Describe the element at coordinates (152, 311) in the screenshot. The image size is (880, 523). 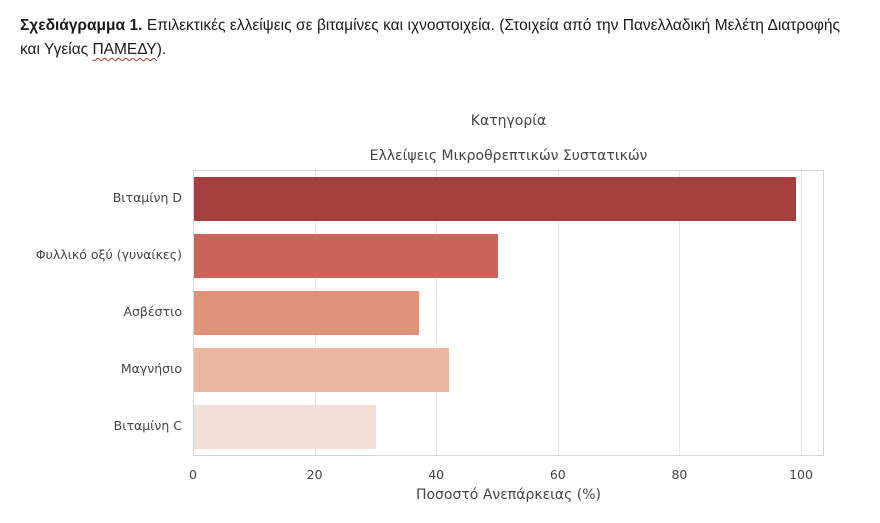
I see `y-tick-label: Ασβέστιο` at that location.